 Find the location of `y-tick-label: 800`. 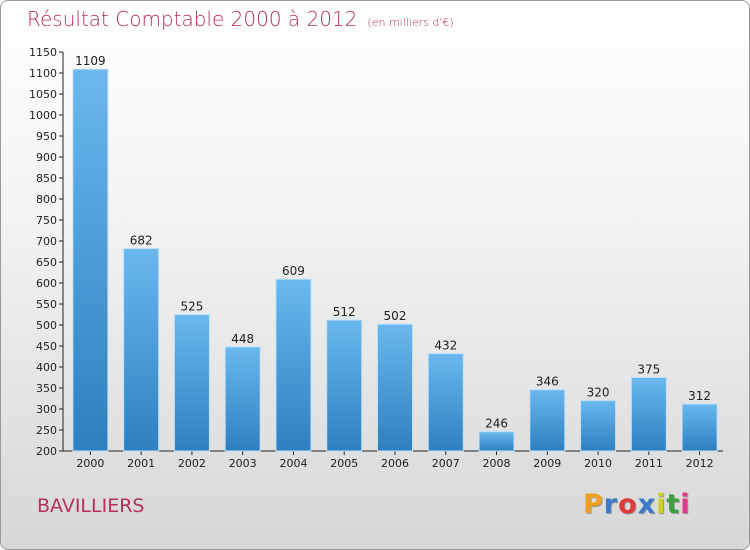

y-tick-label: 800 is located at coordinates (46, 199).